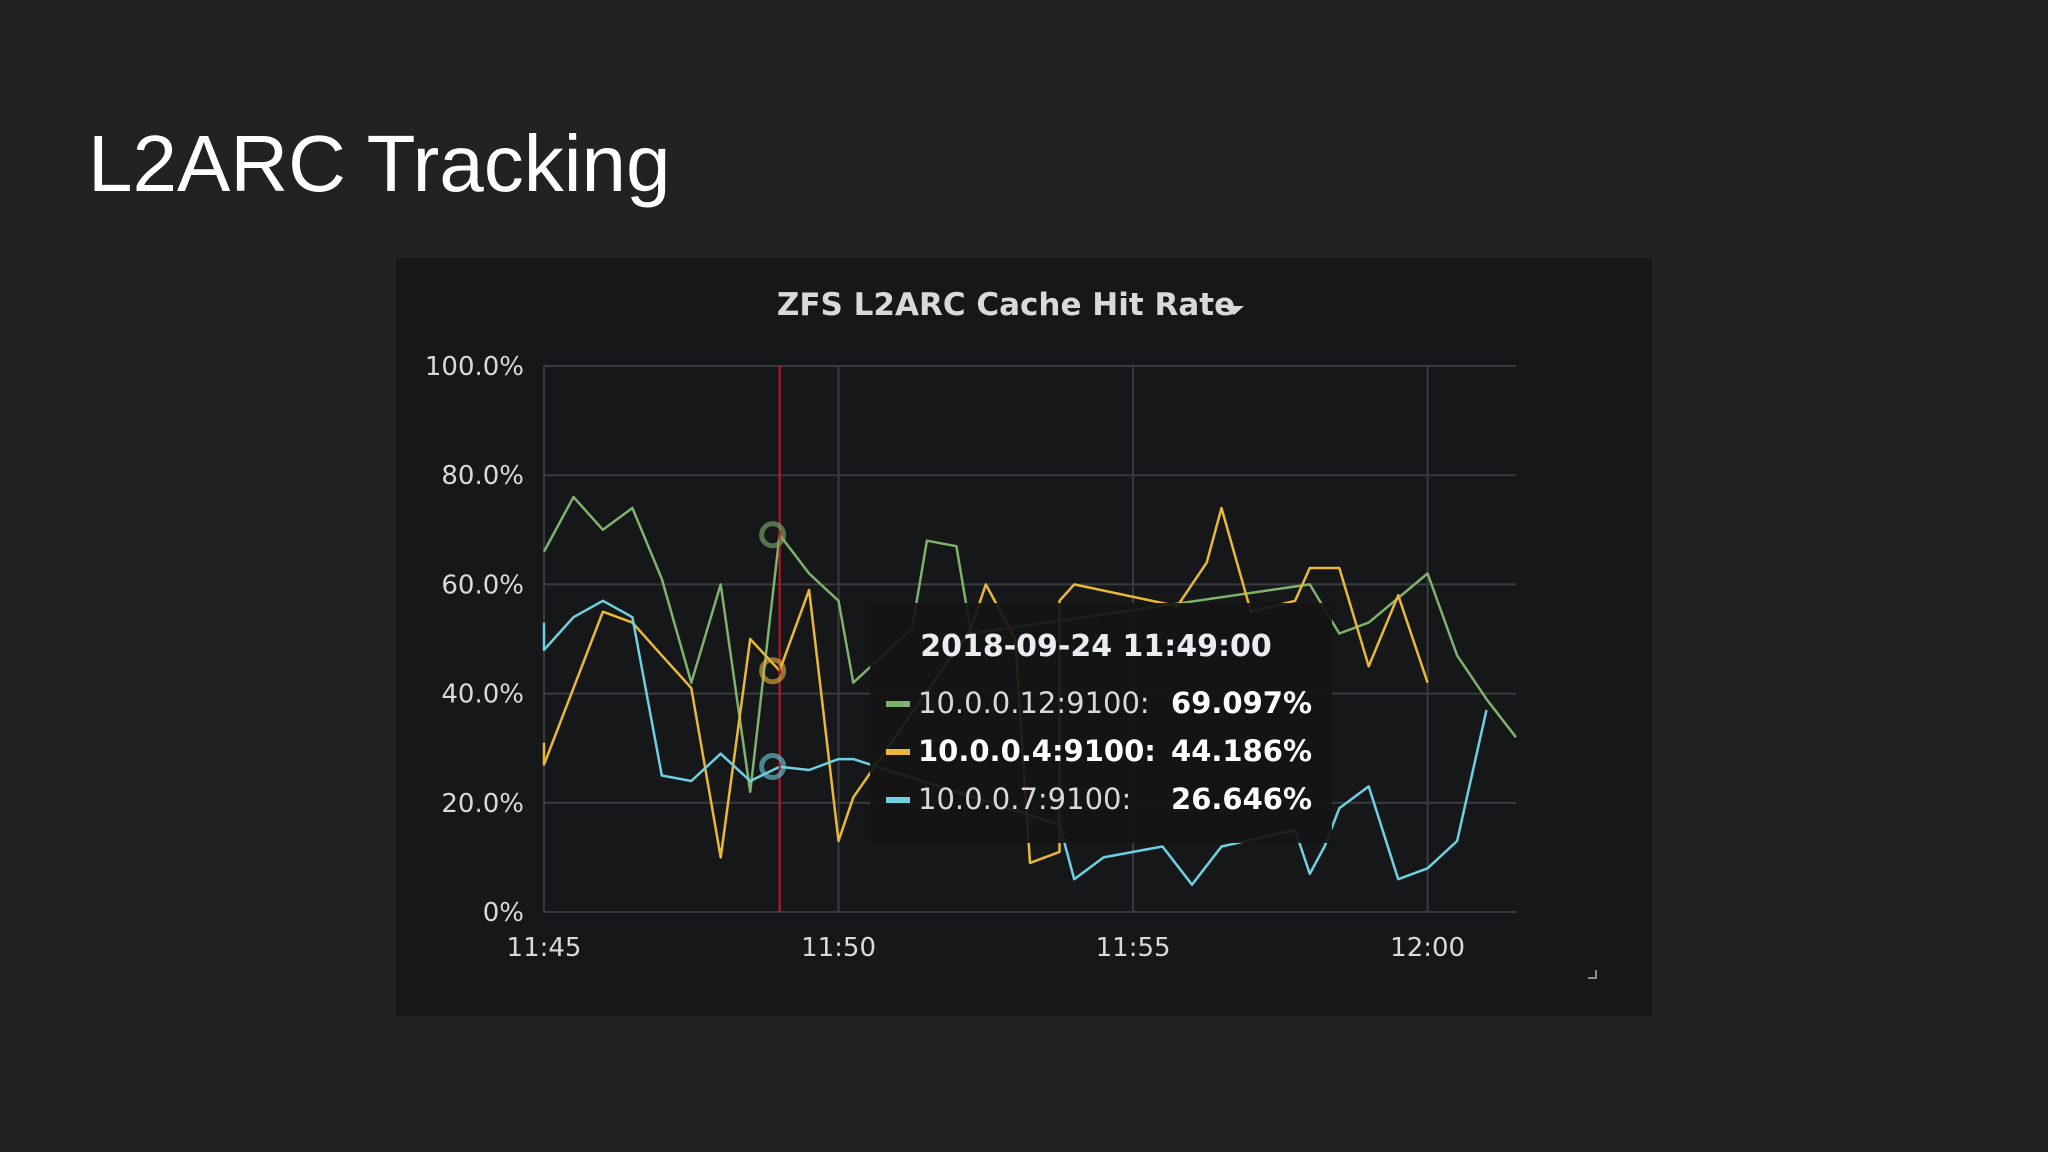 The height and width of the screenshot is (1152, 2048). Describe the element at coordinates (1427, 948) in the screenshot. I see `x-tick-label: 12:00` at that location.